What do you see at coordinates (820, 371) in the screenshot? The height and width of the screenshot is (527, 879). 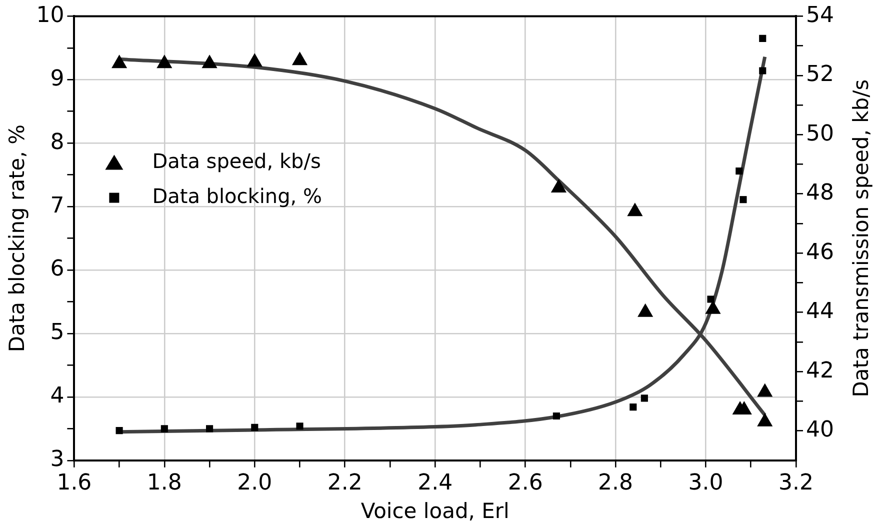 I see `y2-tick-label: 42` at bounding box center [820, 371].